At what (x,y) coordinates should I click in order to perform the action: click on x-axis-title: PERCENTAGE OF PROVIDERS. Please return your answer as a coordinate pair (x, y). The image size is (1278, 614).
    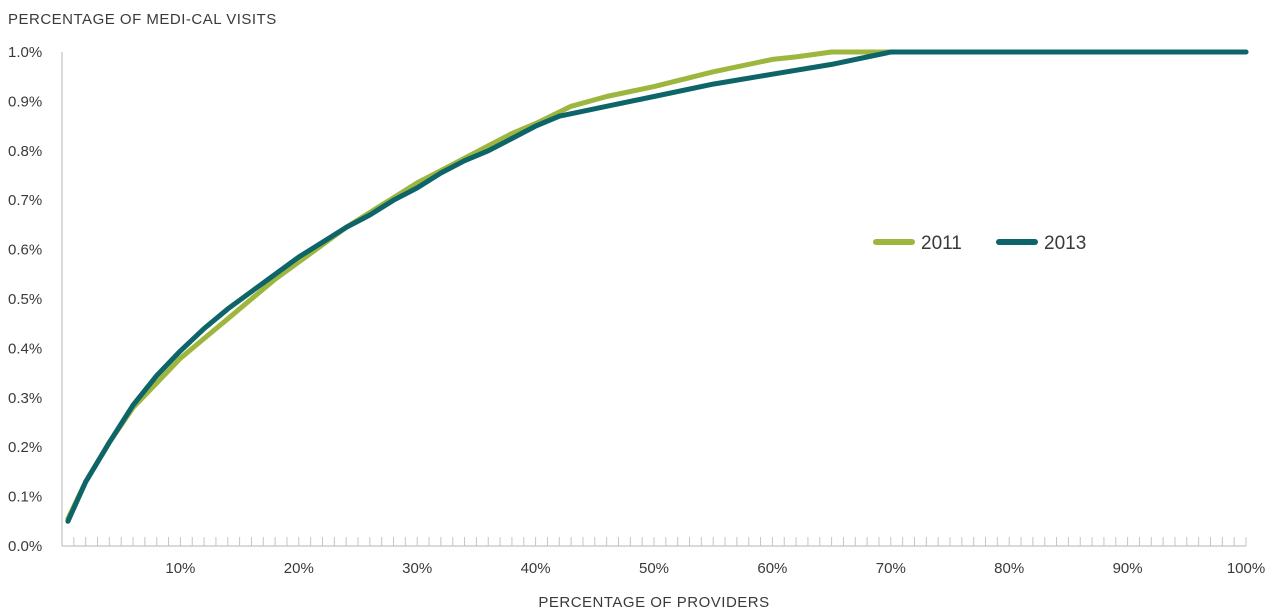
    Looking at the image, I should click on (653, 602).